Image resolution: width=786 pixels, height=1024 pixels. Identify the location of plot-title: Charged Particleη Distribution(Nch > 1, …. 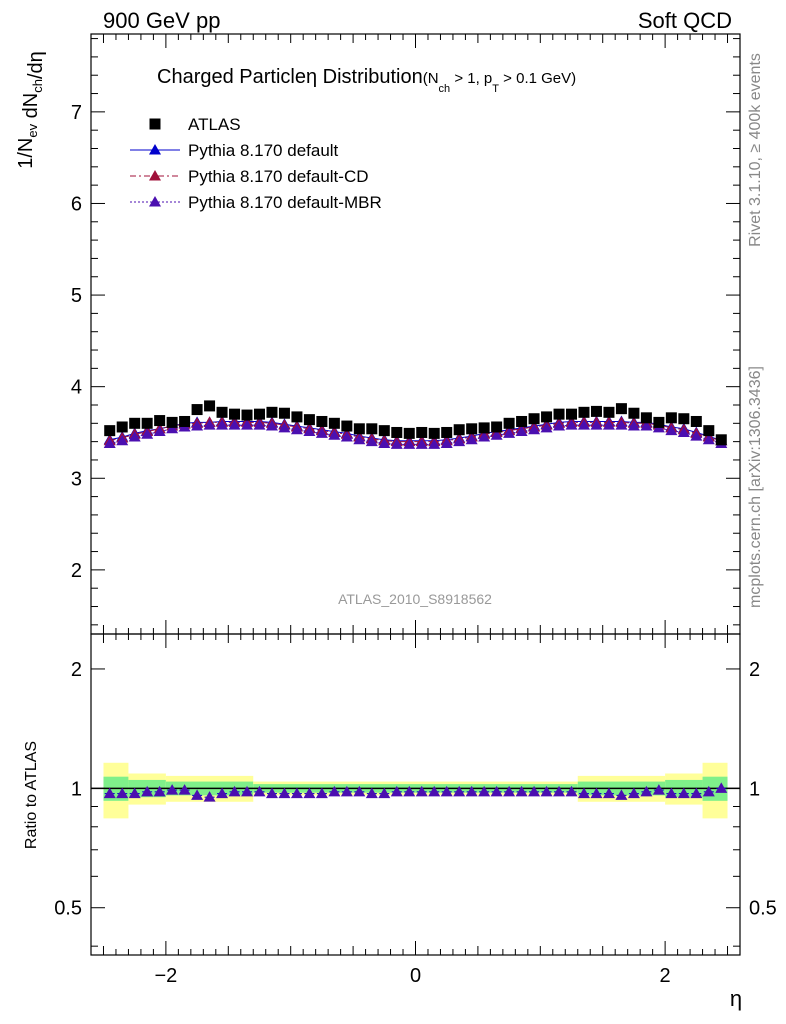
(366, 80).